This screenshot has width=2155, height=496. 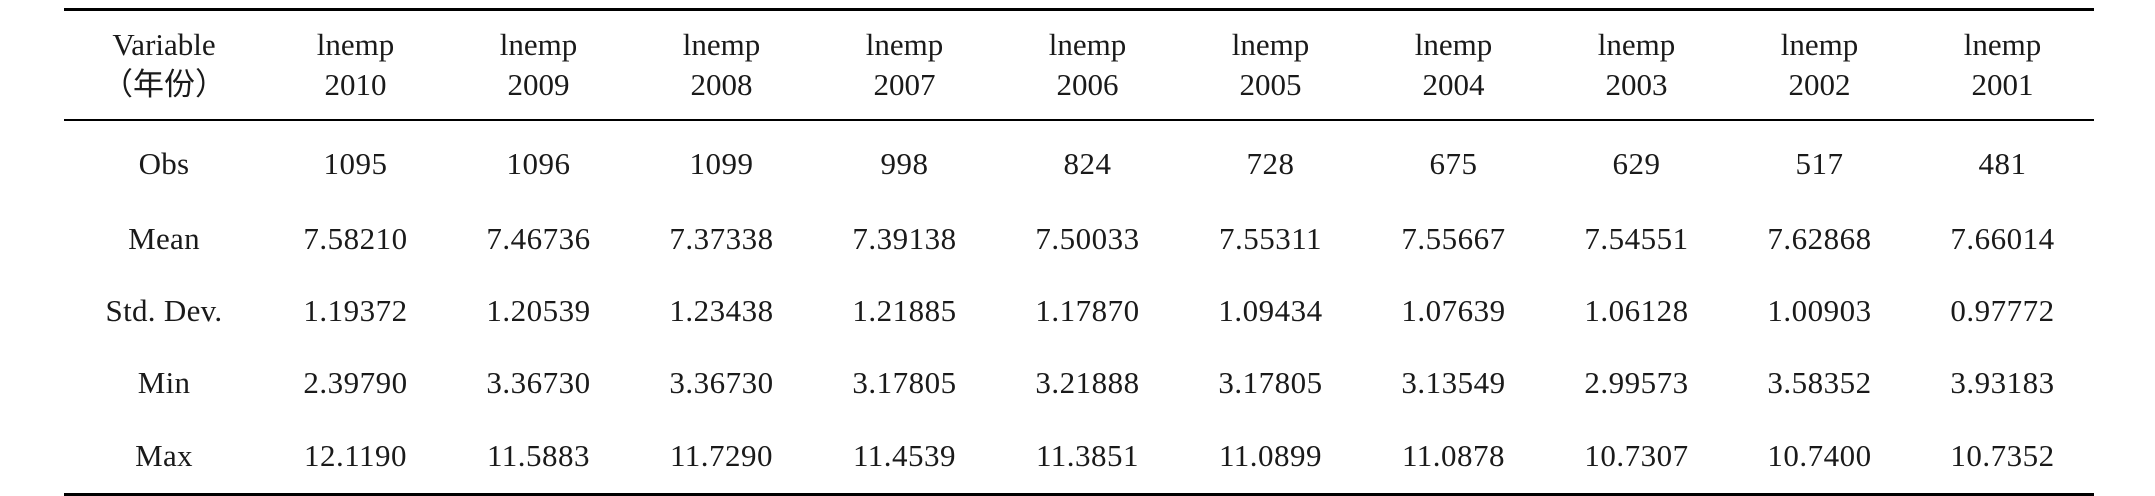 What do you see at coordinates (164, 44) in the screenshot?
I see `header-label-line1: Variable` at bounding box center [164, 44].